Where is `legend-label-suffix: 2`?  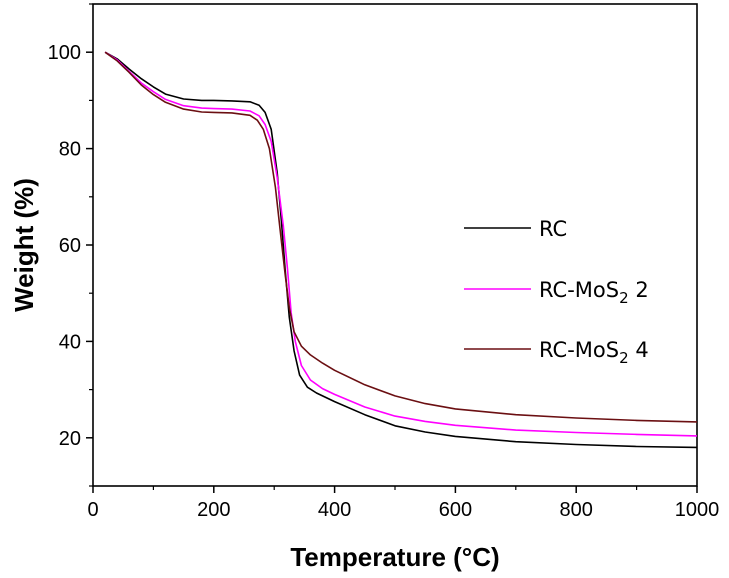 legend-label-suffix: 2 is located at coordinates (639, 290).